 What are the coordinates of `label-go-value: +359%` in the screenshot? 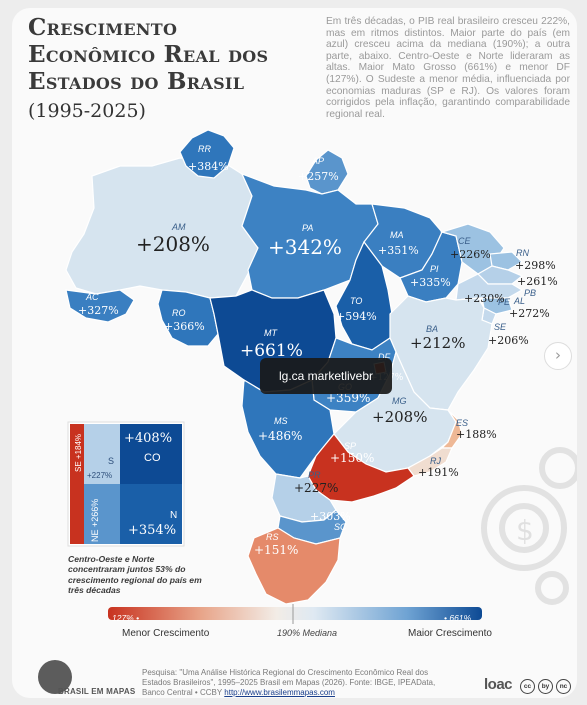 It's located at (348, 398).